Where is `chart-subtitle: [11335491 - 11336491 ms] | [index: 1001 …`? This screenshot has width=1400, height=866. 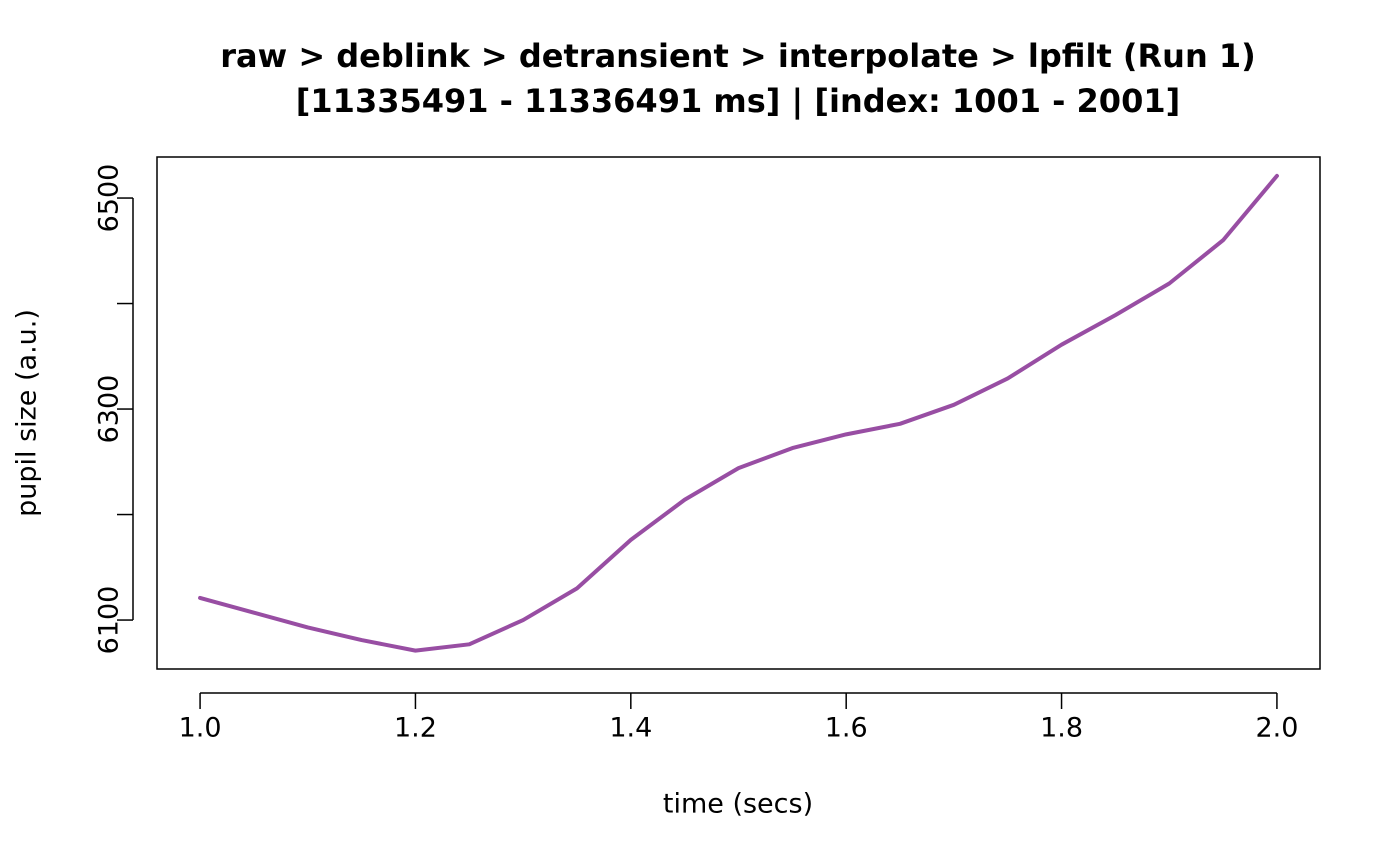 chart-subtitle: [11335491 - 11336491 ms] | [index: 1001 … is located at coordinates (738, 101).